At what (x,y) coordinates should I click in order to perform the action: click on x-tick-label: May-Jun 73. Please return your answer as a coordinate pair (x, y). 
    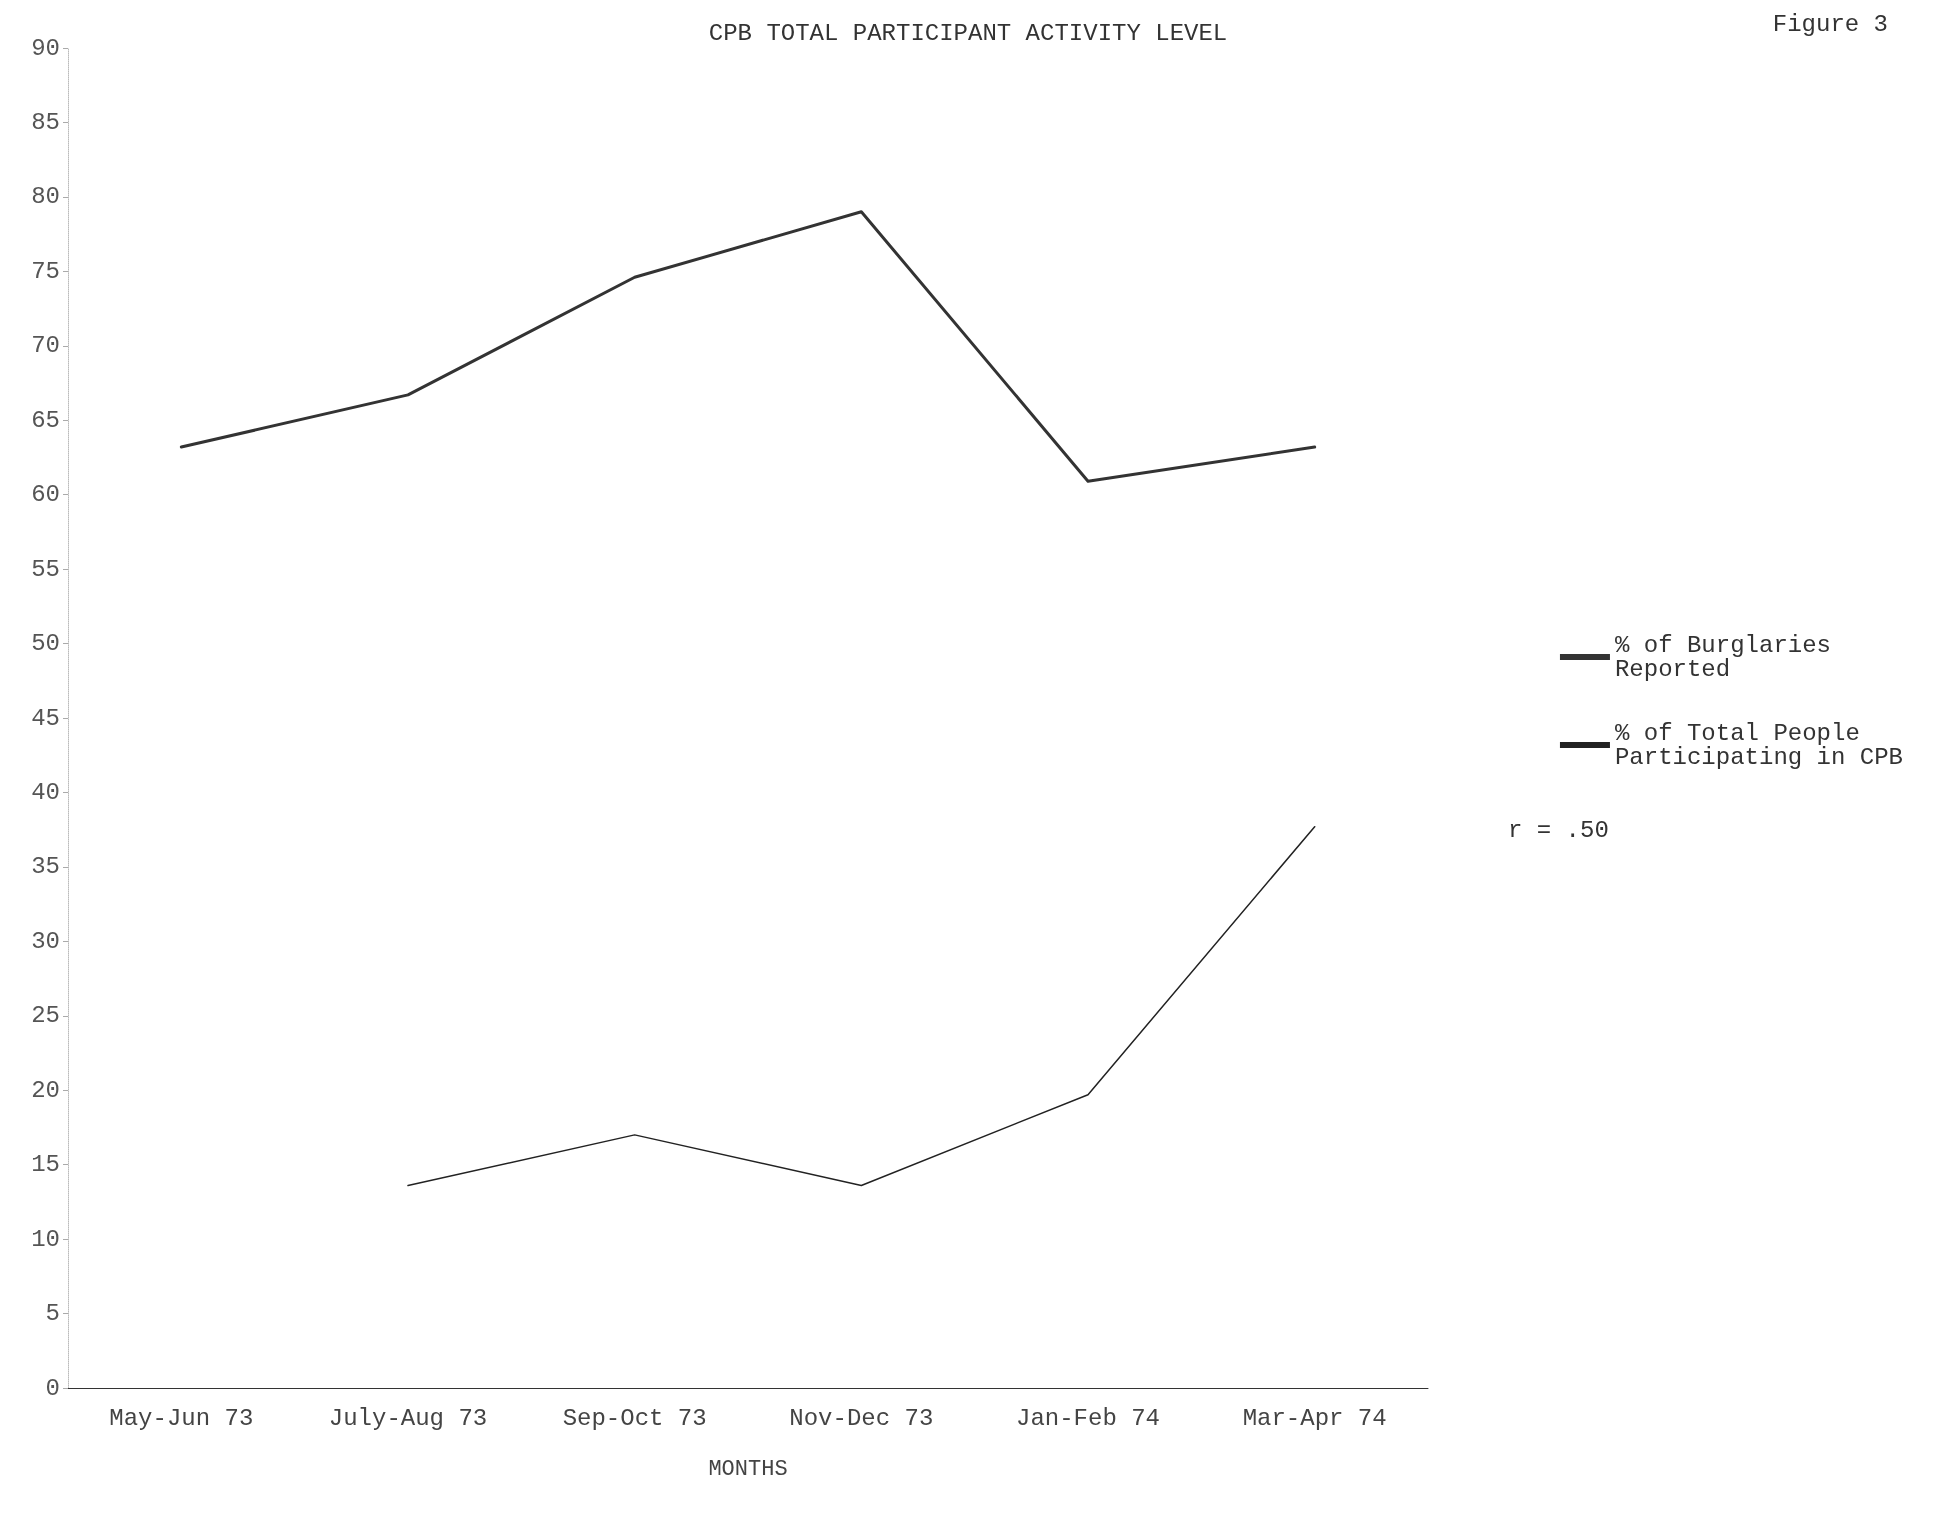
    Looking at the image, I should click on (181, 1418).